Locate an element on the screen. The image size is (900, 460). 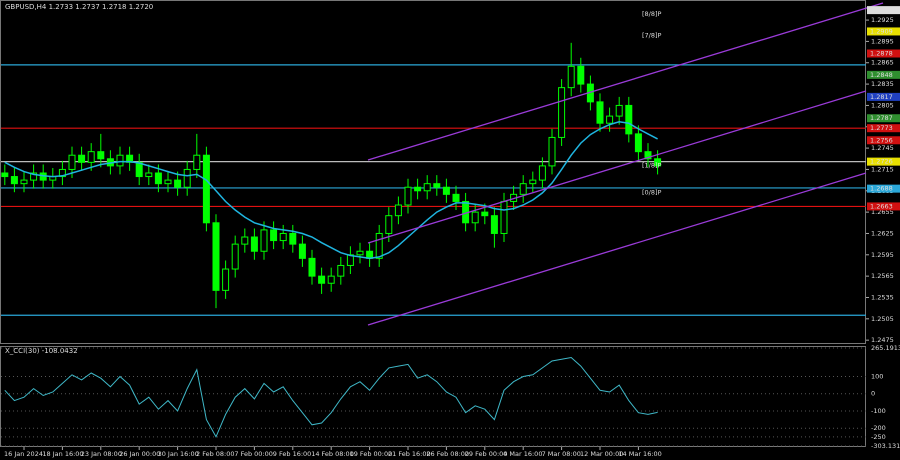
x-tick-label: 12 Mar 00:00 is located at coordinates (601, 454).